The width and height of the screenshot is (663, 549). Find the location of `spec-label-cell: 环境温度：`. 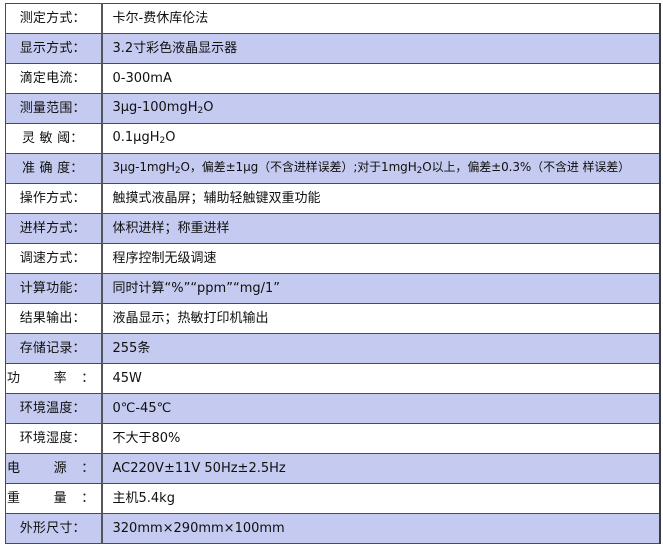

spec-label-cell: 环境温度： is located at coordinates (54, 408).